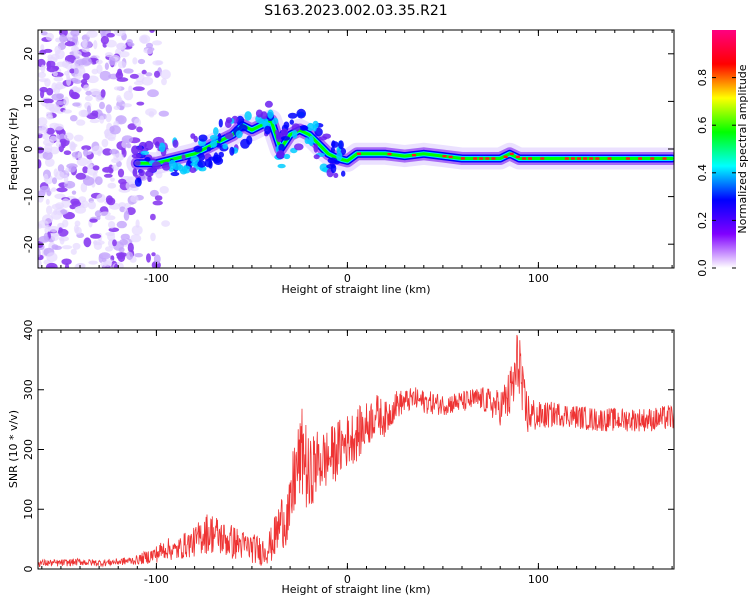  I want to click on y-tick-label: 200, so click(28, 449).